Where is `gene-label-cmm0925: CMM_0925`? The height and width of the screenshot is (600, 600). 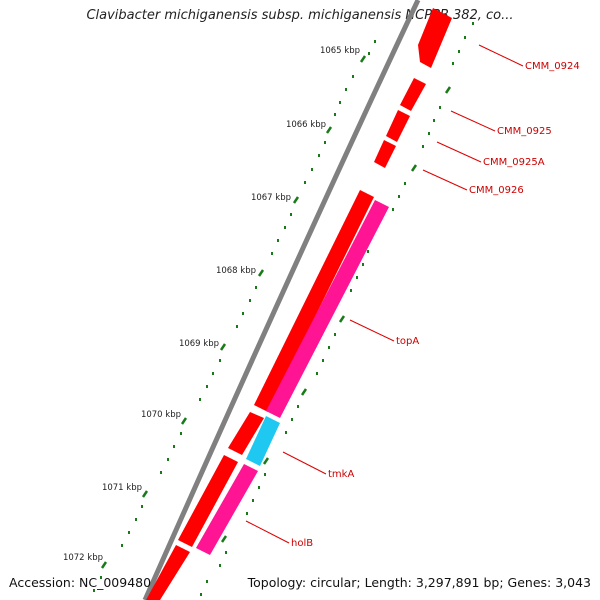
gene-label-cmm0925: CMM_0925 is located at coordinates (524, 131).